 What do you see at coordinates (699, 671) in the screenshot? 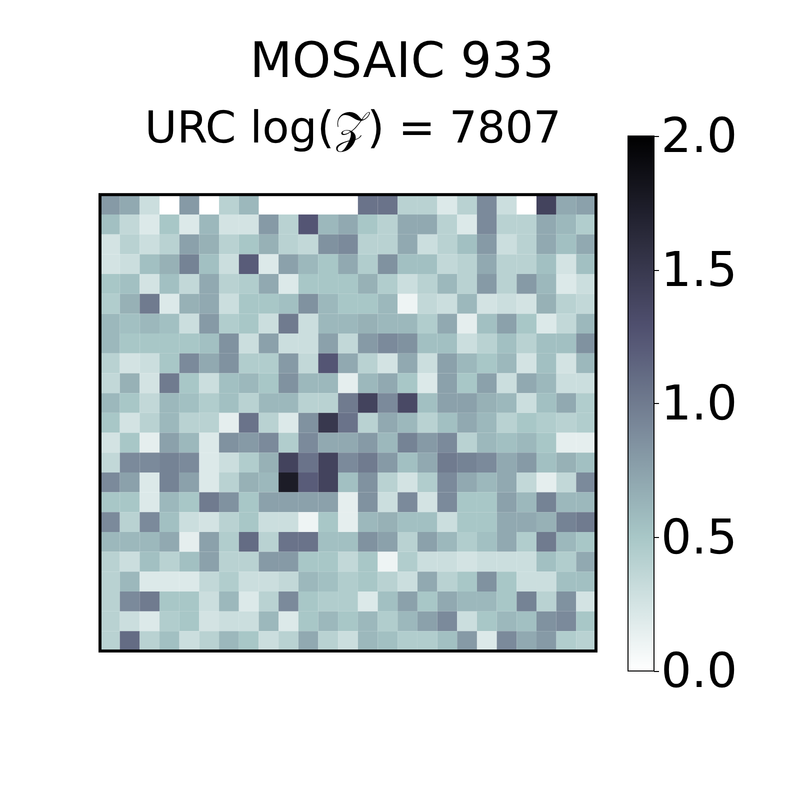
I see `color-bar-label: 0.0` at bounding box center [699, 671].